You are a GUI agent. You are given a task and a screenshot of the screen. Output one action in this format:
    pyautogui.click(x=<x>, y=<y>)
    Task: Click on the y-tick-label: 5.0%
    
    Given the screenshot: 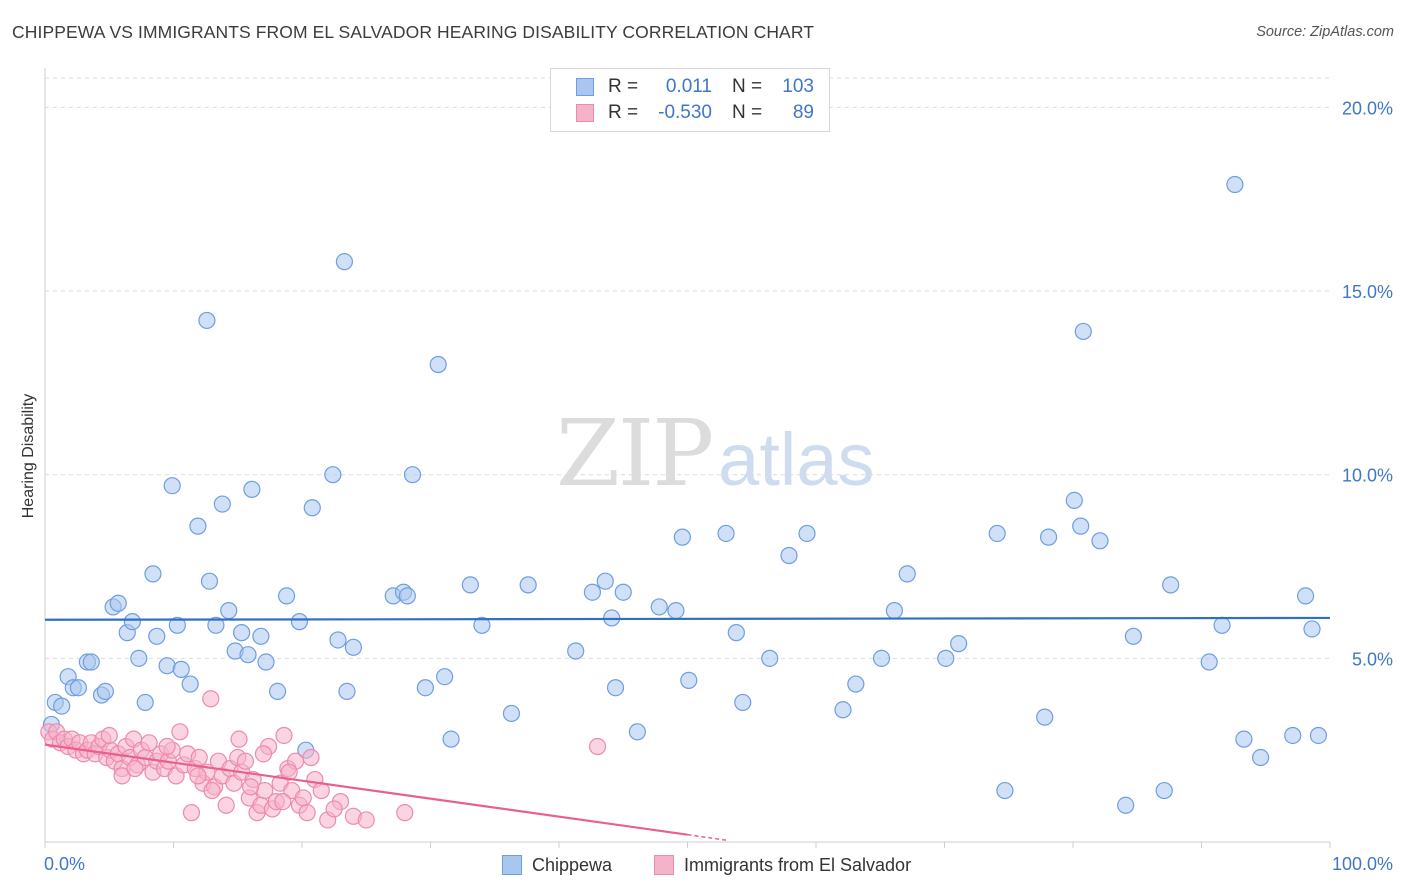 What is the action you would take?
    pyautogui.click(x=1372, y=659)
    